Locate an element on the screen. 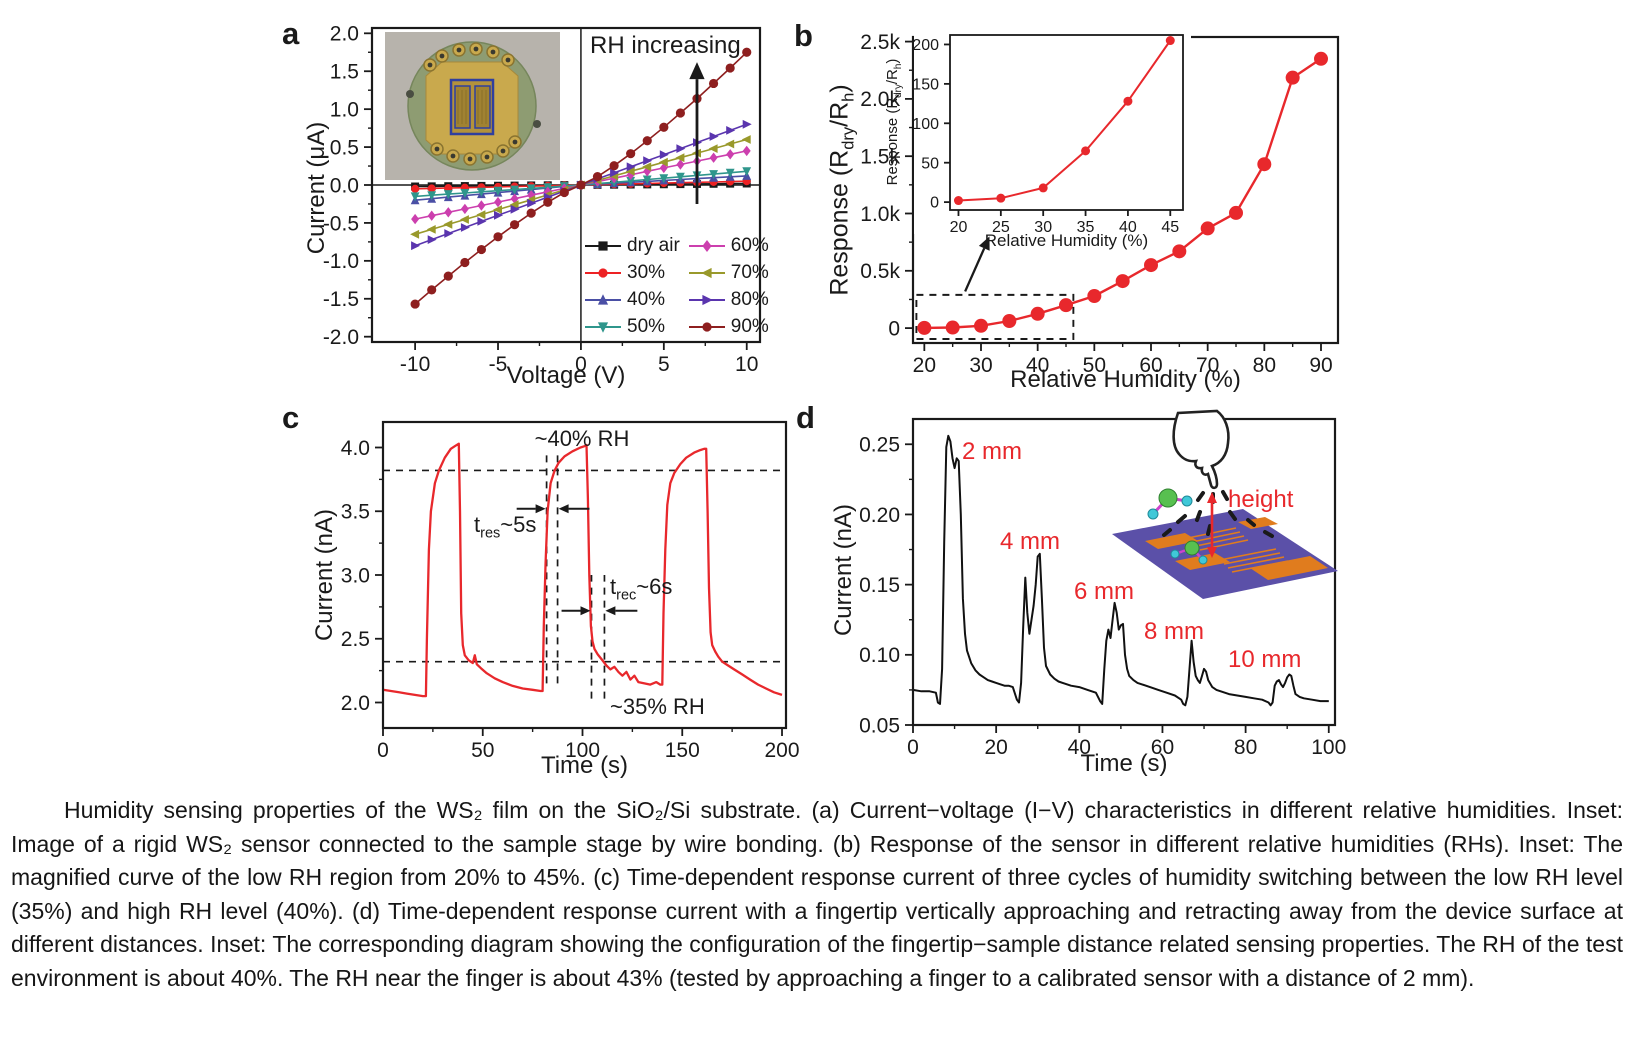 The height and width of the screenshot is (1039, 1632). svg-text: 0.5 is located at coordinates (344, 147).